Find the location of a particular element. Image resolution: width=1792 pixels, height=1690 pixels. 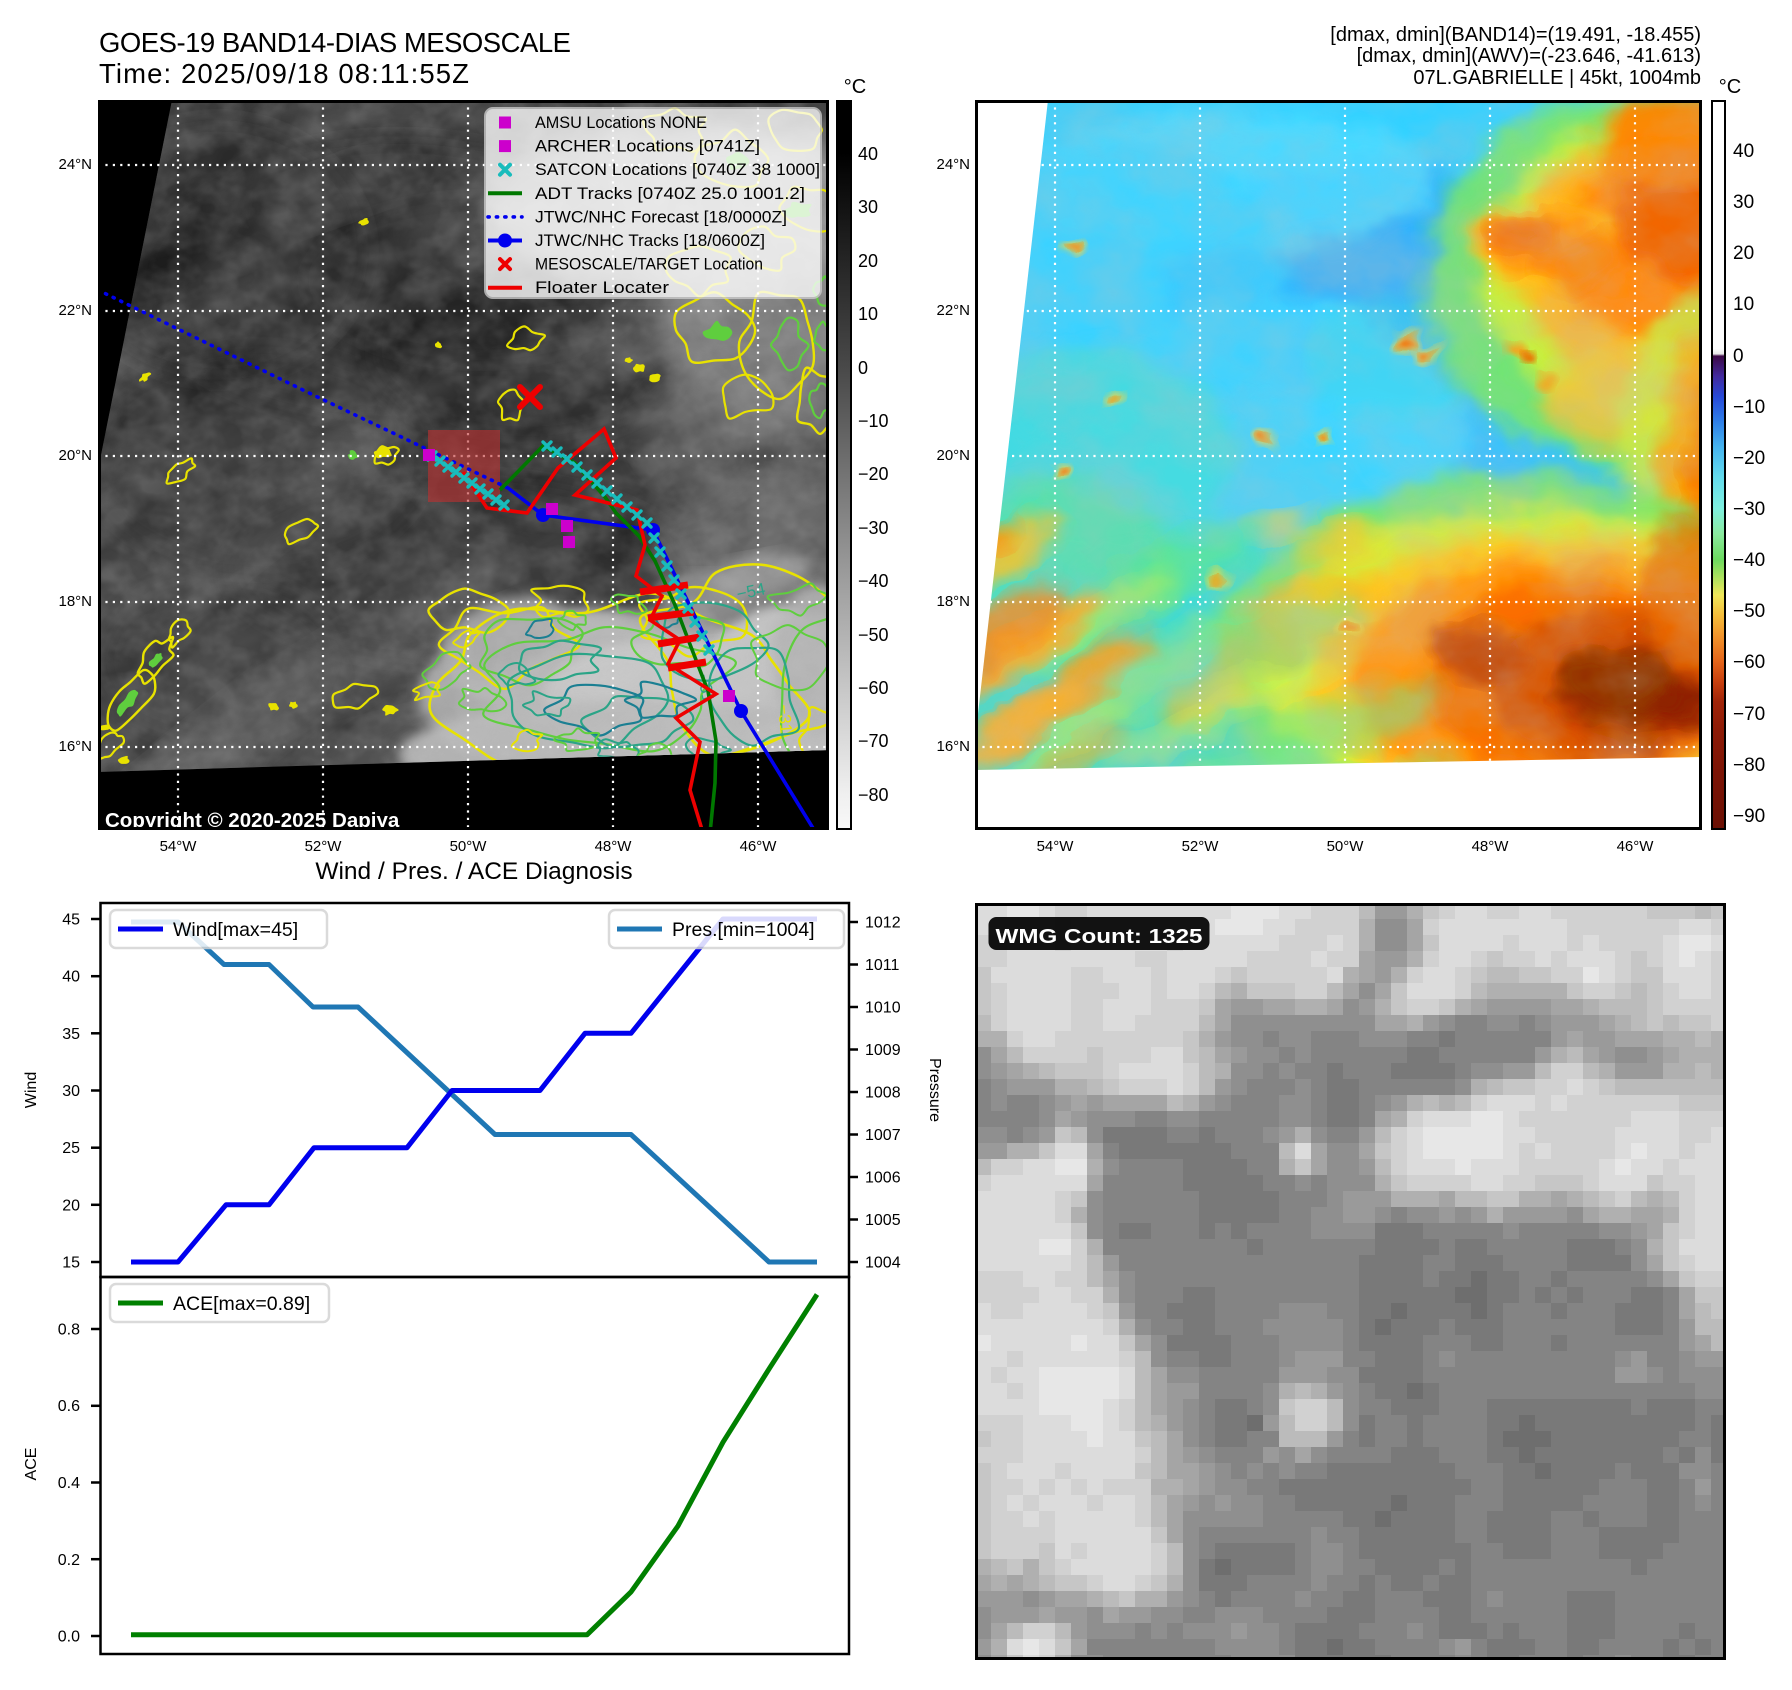

svg-text: ACE[max=0.89] is located at coordinates (241, 1304).